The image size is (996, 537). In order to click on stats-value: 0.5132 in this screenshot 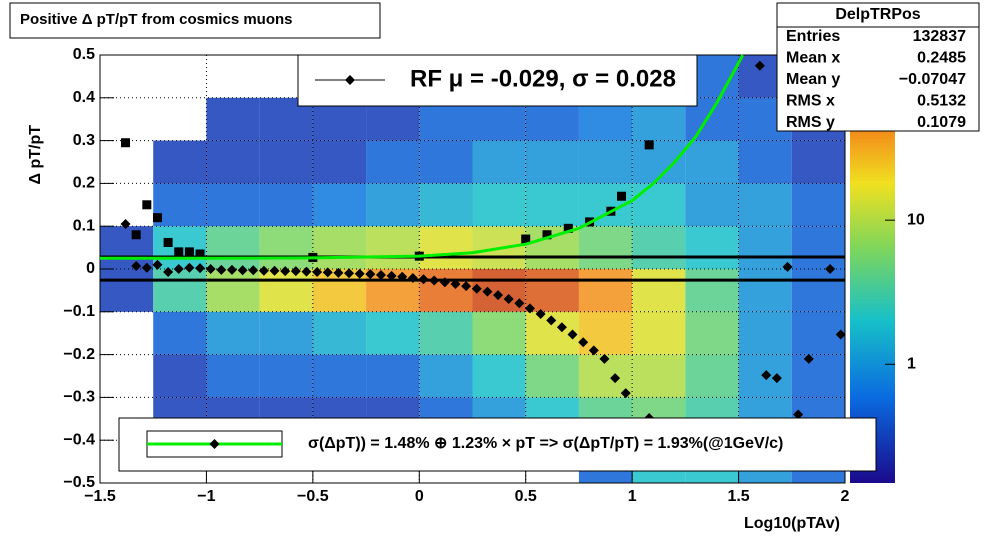, I will do `click(941, 101)`.